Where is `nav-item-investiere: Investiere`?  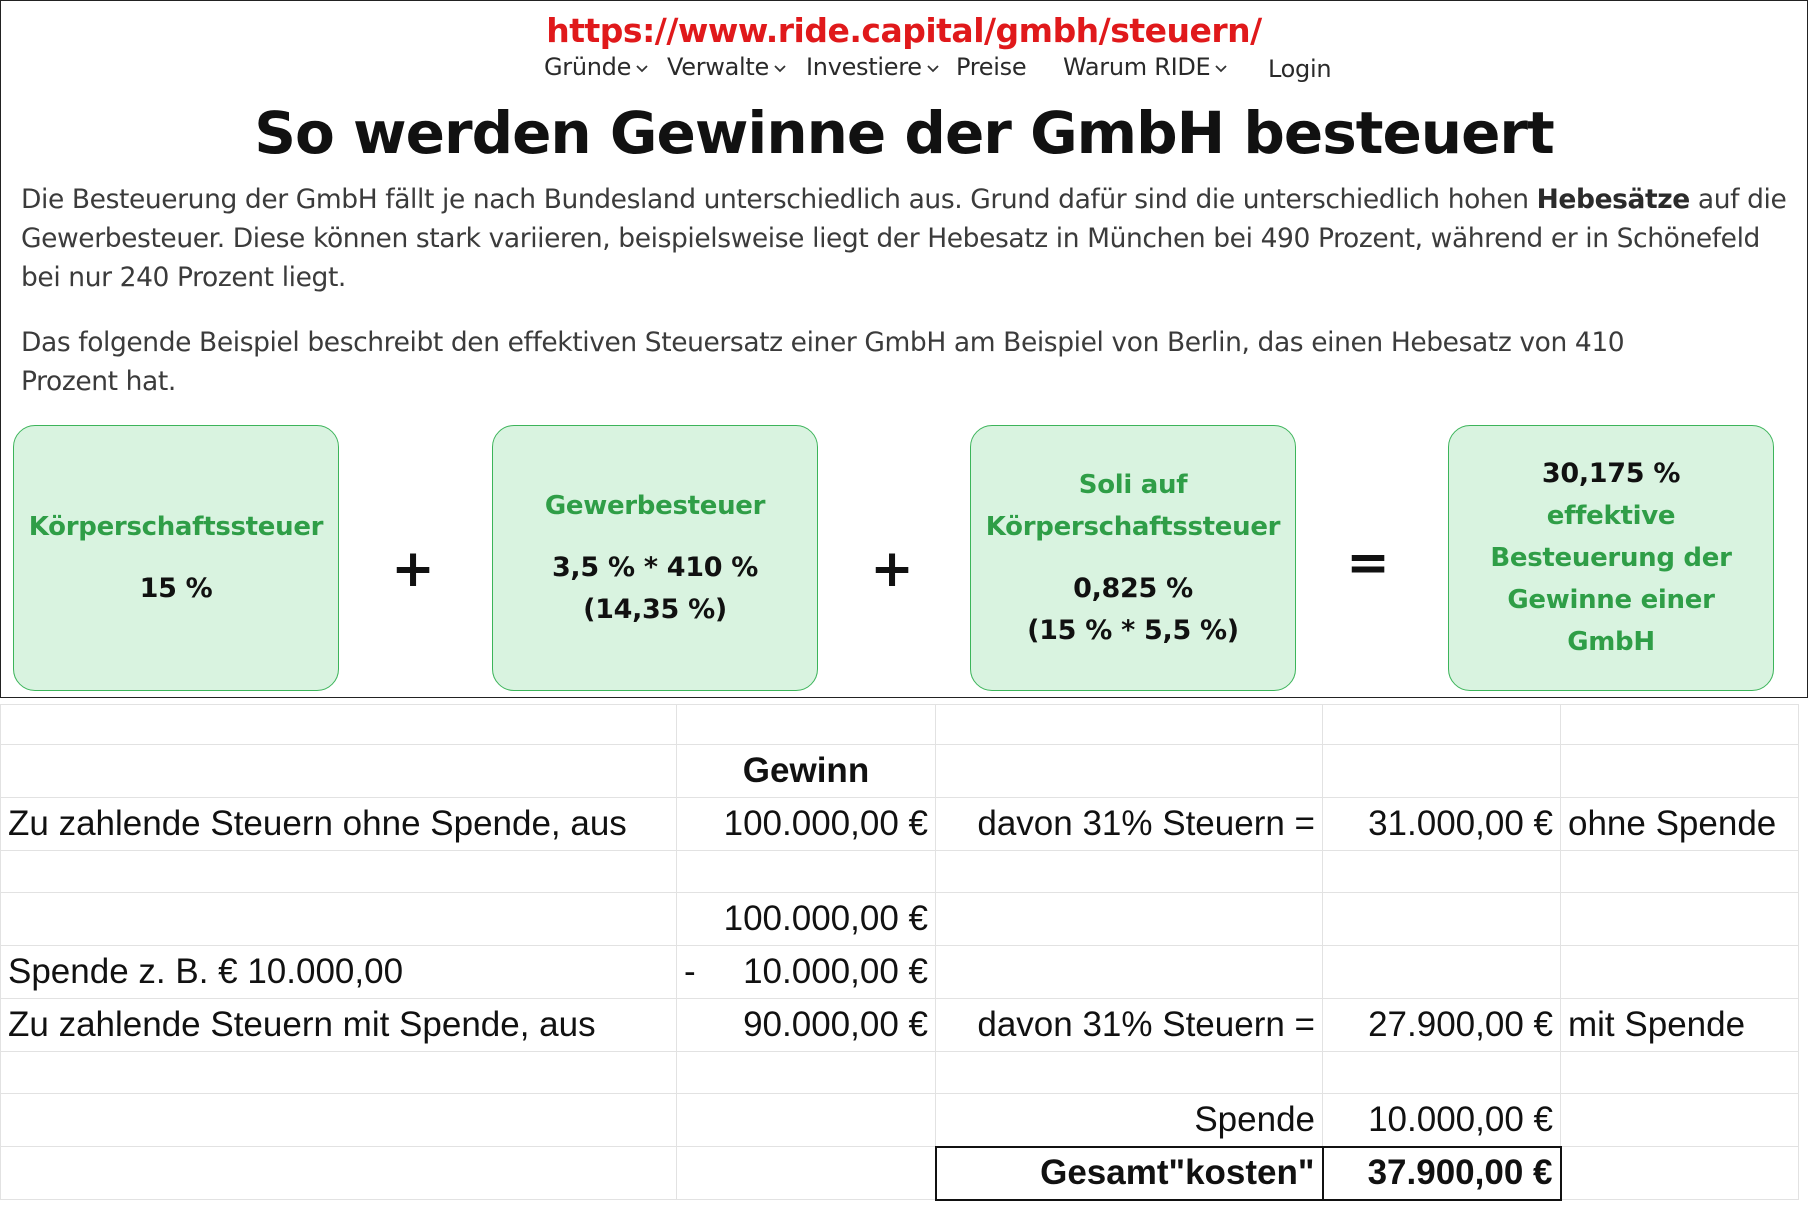
nav-item-investiere: Investiere is located at coordinates (873, 67).